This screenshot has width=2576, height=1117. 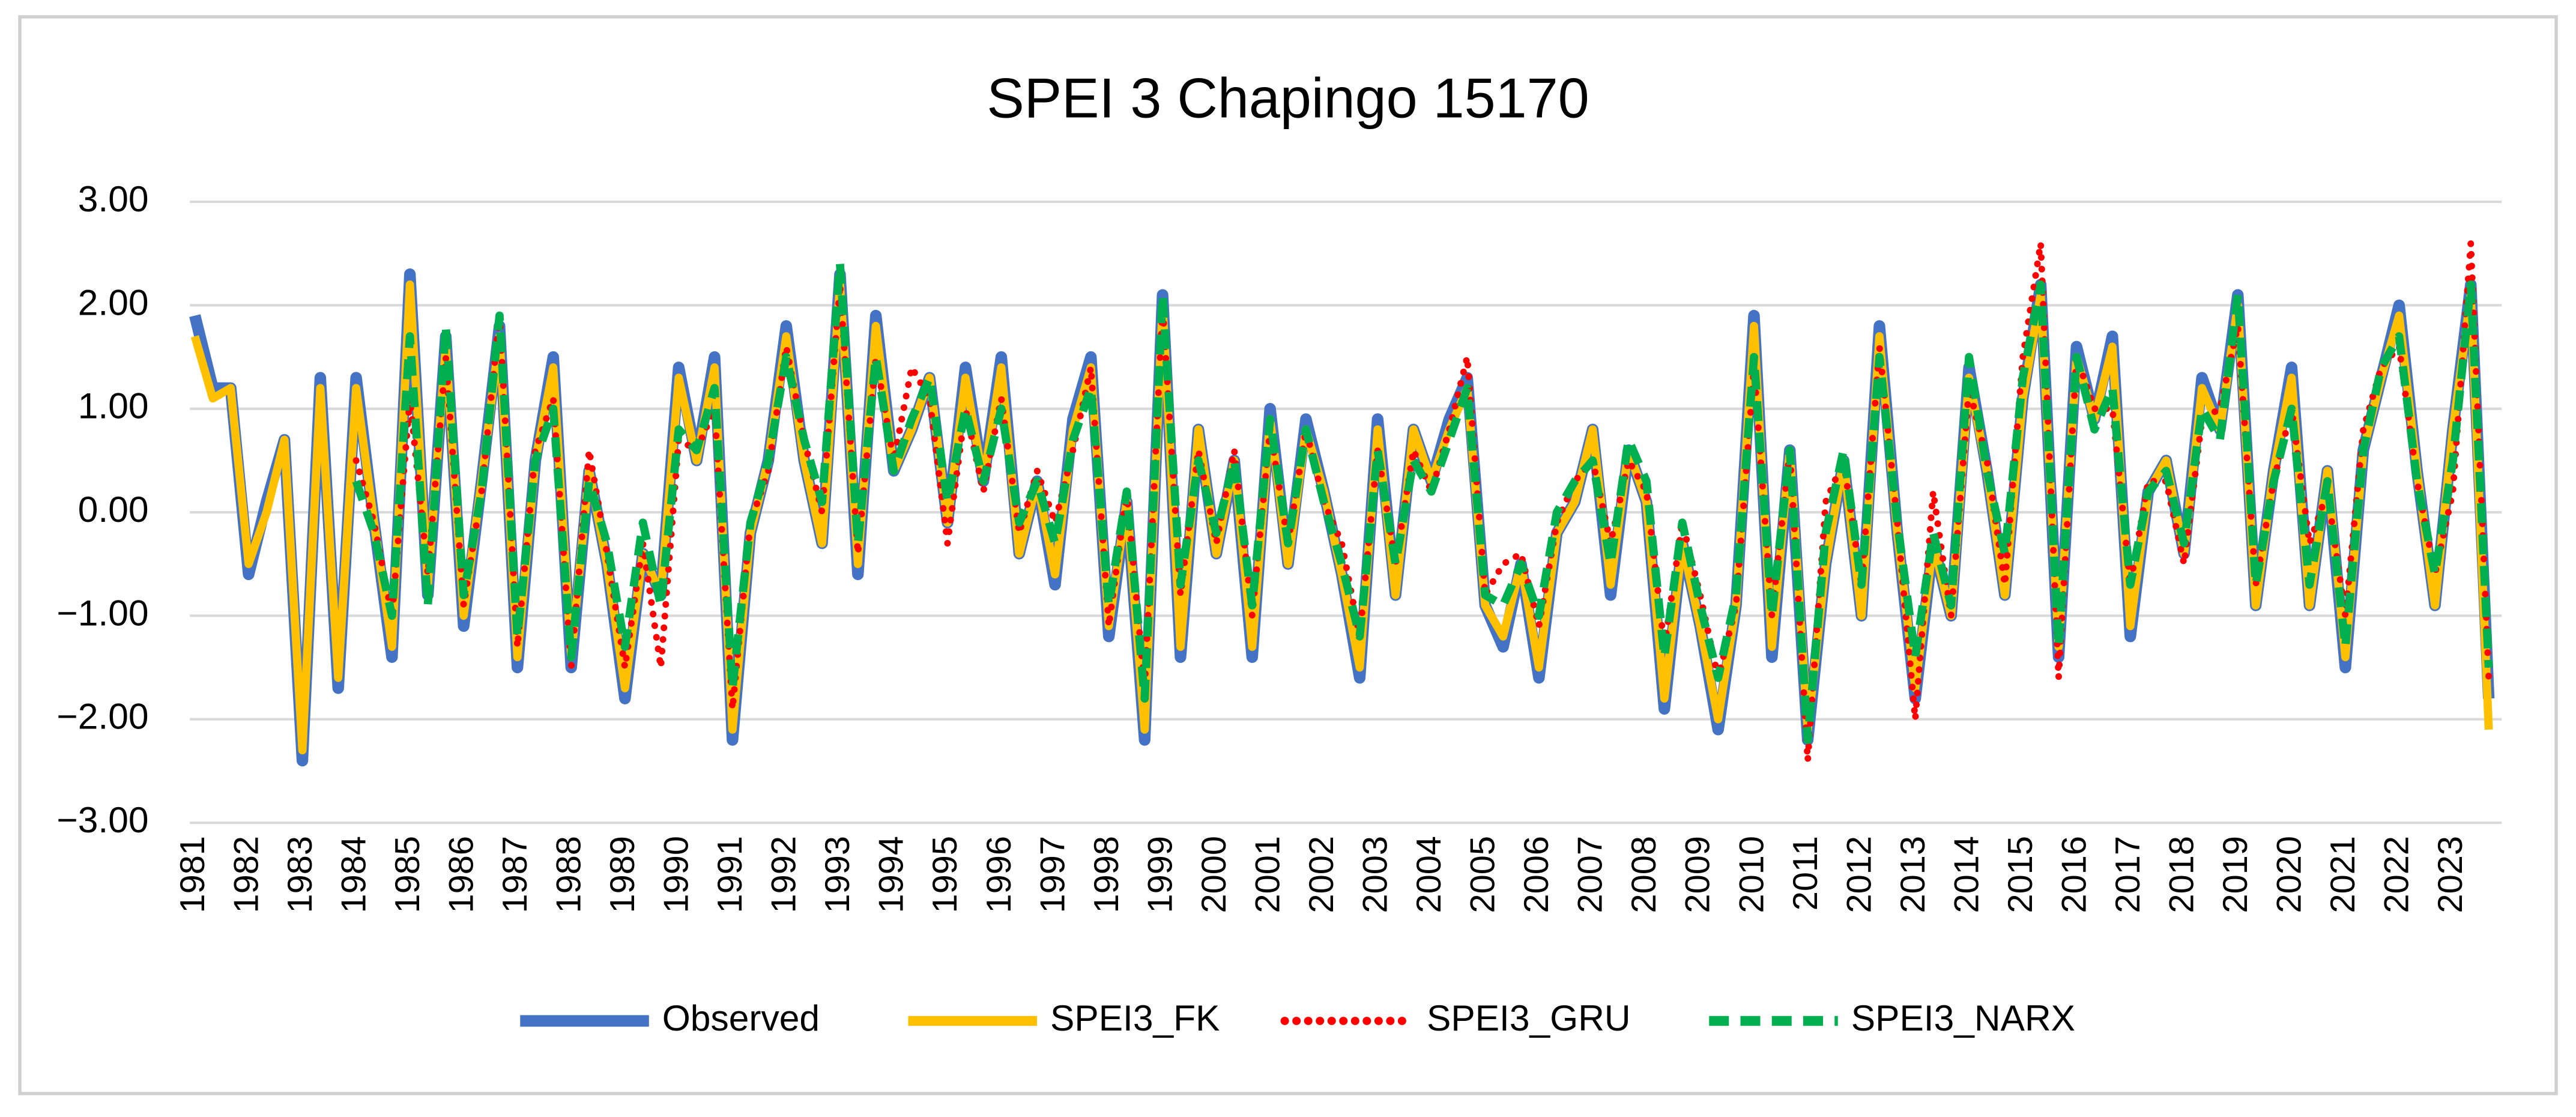 What do you see at coordinates (837, 875) in the screenshot?
I see `x-tick-label: 1993` at bounding box center [837, 875].